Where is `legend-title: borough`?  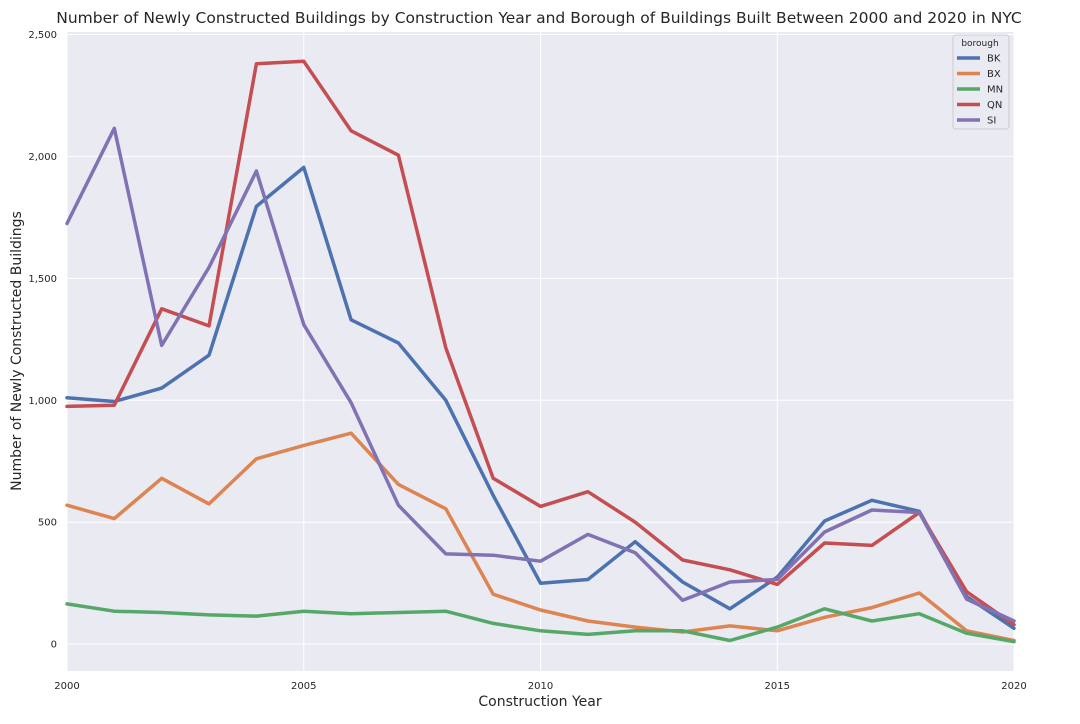 legend-title: borough is located at coordinates (979, 44).